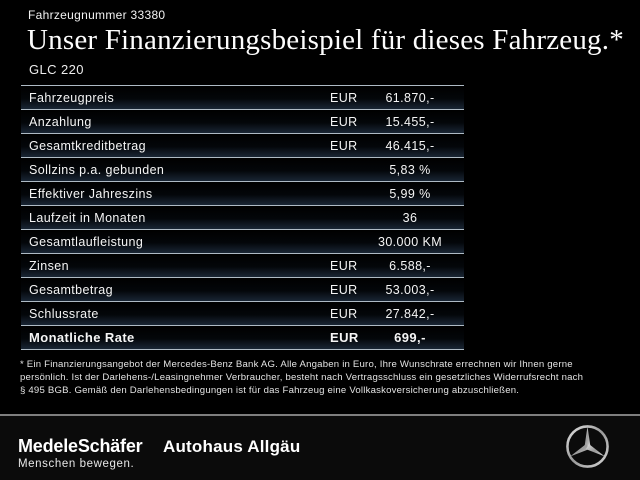 Image resolution: width=640 pixels, height=480 pixels. I want to click on row-value: 699,-, so click(410, 337).